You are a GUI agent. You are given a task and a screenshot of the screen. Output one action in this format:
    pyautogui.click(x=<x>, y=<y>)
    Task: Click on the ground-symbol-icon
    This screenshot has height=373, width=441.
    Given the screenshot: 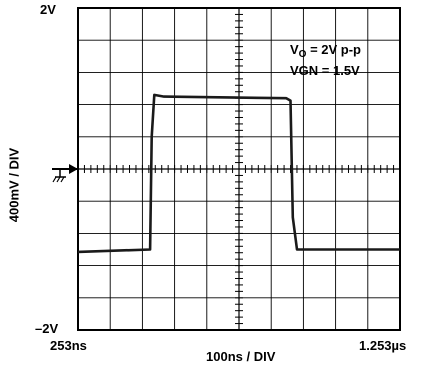 What is the action you would take?
    pyautogui.click(x=65, y=173)
    